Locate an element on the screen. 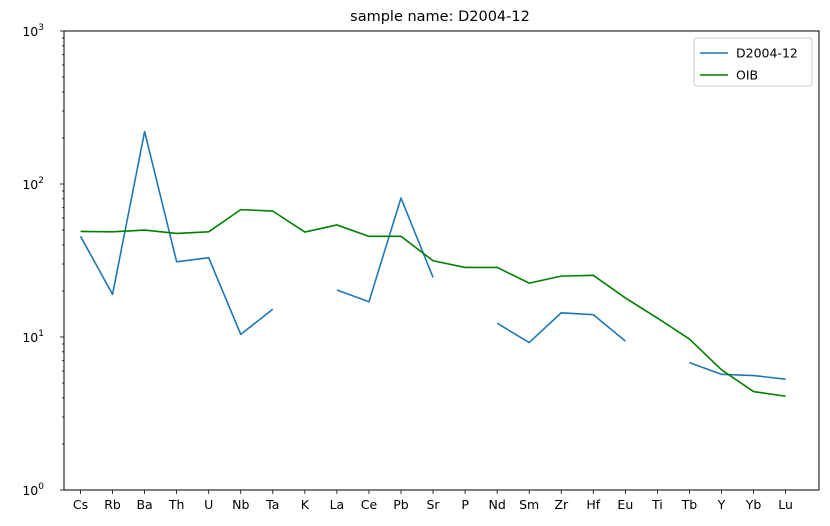 The image size is (830, 526). legend: D2004-12 OIB is located at coordinates (753, 62).